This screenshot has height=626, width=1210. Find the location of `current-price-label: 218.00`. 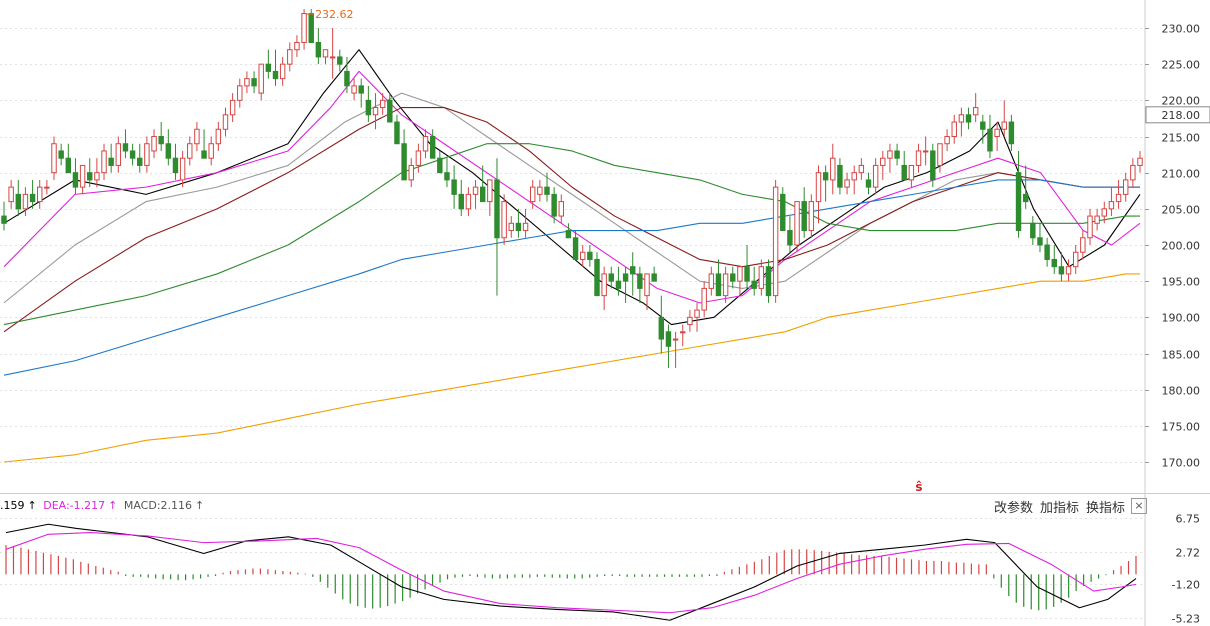

current-price-label: 218.00 is located at coordinates (1181, 115).